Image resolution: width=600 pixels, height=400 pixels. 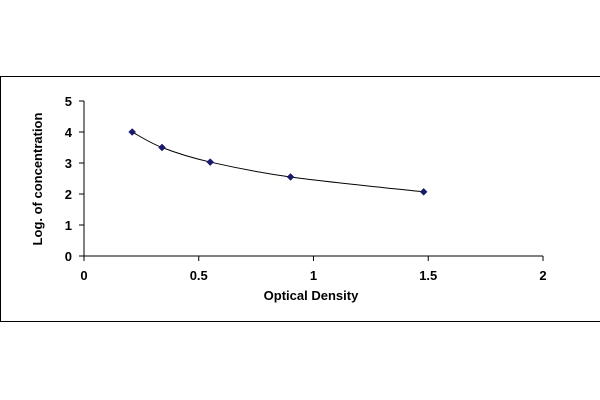 I want to click on data-points, so click(x=278, y=162).